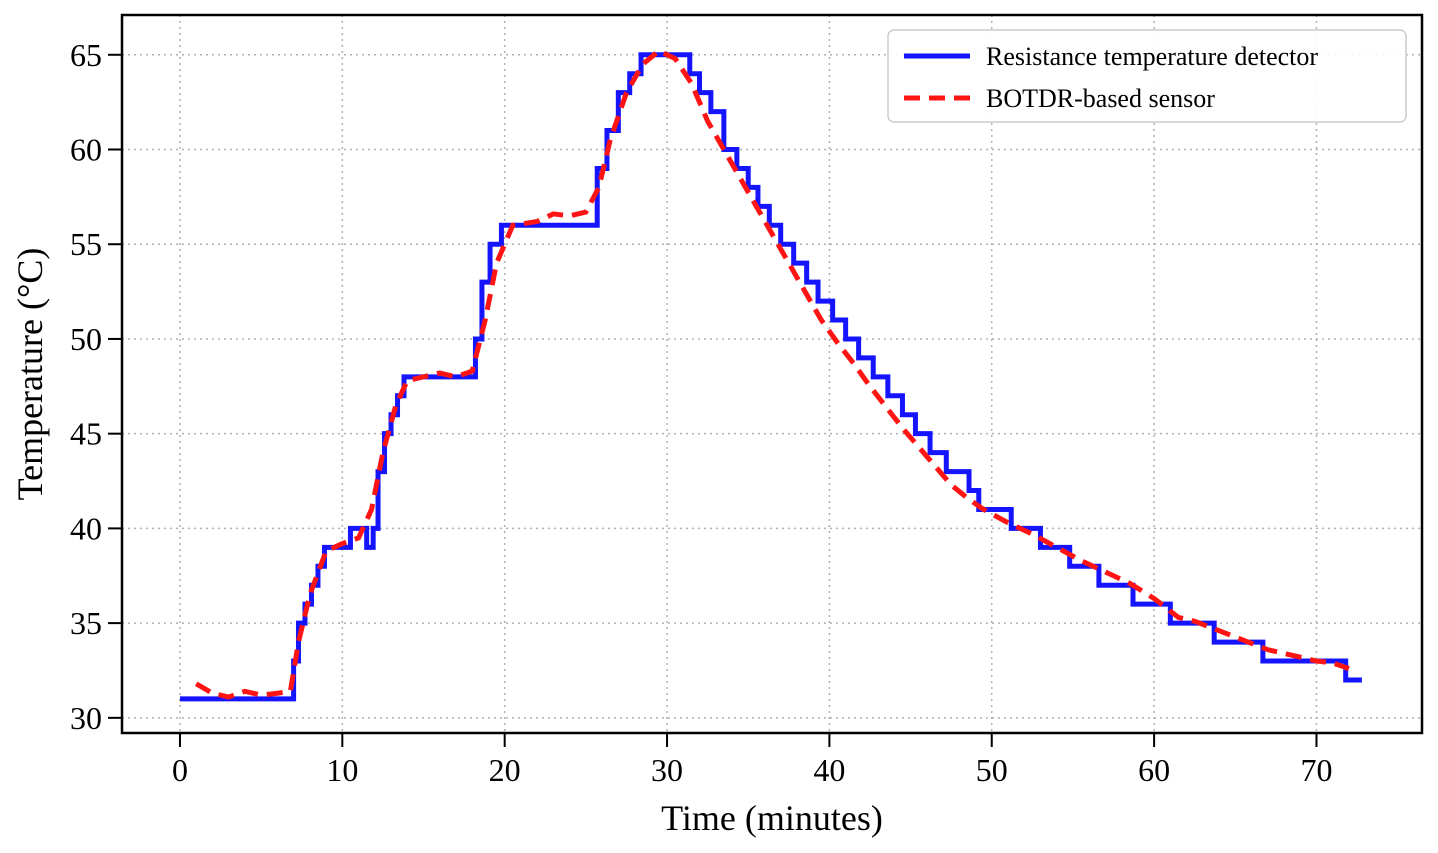 The image size is (1438, 853). I want to click on x-tick-label: 40, so click(829, 770).